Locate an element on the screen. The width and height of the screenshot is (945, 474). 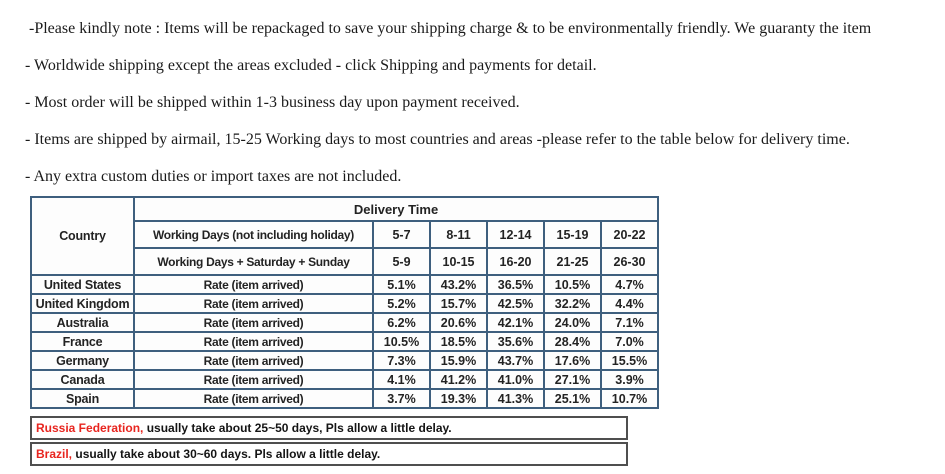
footnote-country-highlight: Russia Federation, is located at coordinates (90, 428).